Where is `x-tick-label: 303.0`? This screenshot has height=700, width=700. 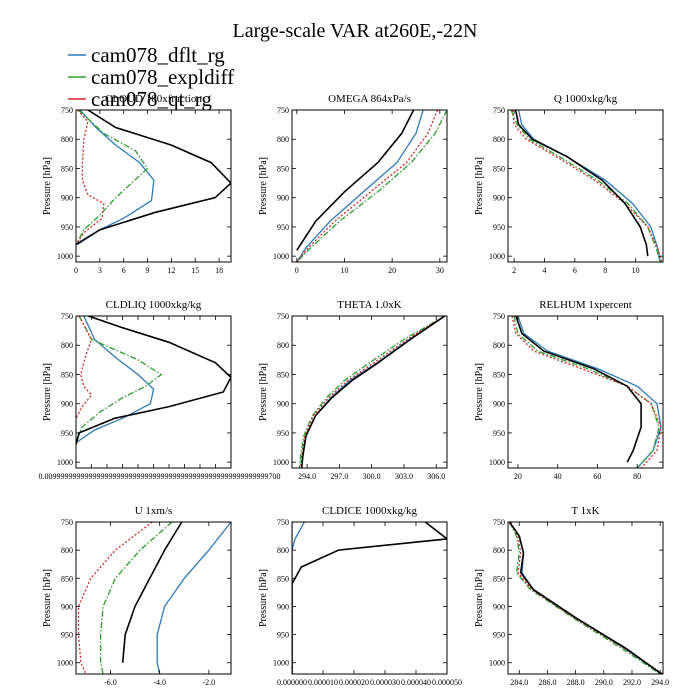 x-tick-label: 303.0 is located at coordinates (404, 476).